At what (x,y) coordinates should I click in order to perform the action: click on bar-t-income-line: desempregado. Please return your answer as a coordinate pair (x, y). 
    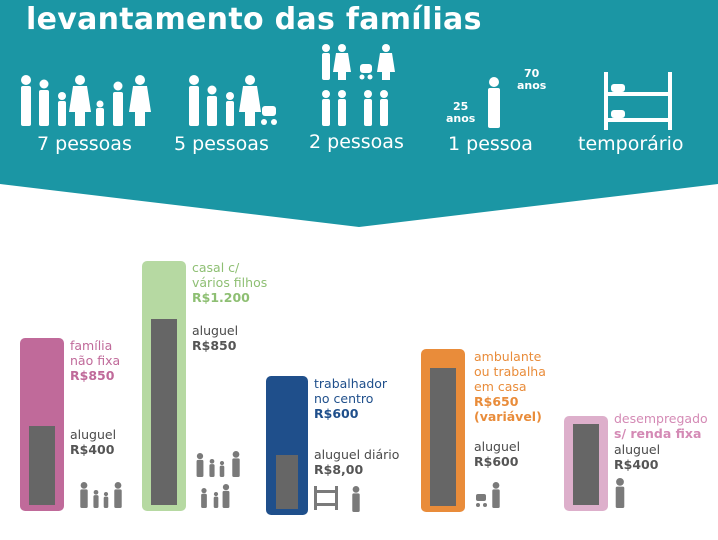
    Looking at the image, I should click on (661, 418).